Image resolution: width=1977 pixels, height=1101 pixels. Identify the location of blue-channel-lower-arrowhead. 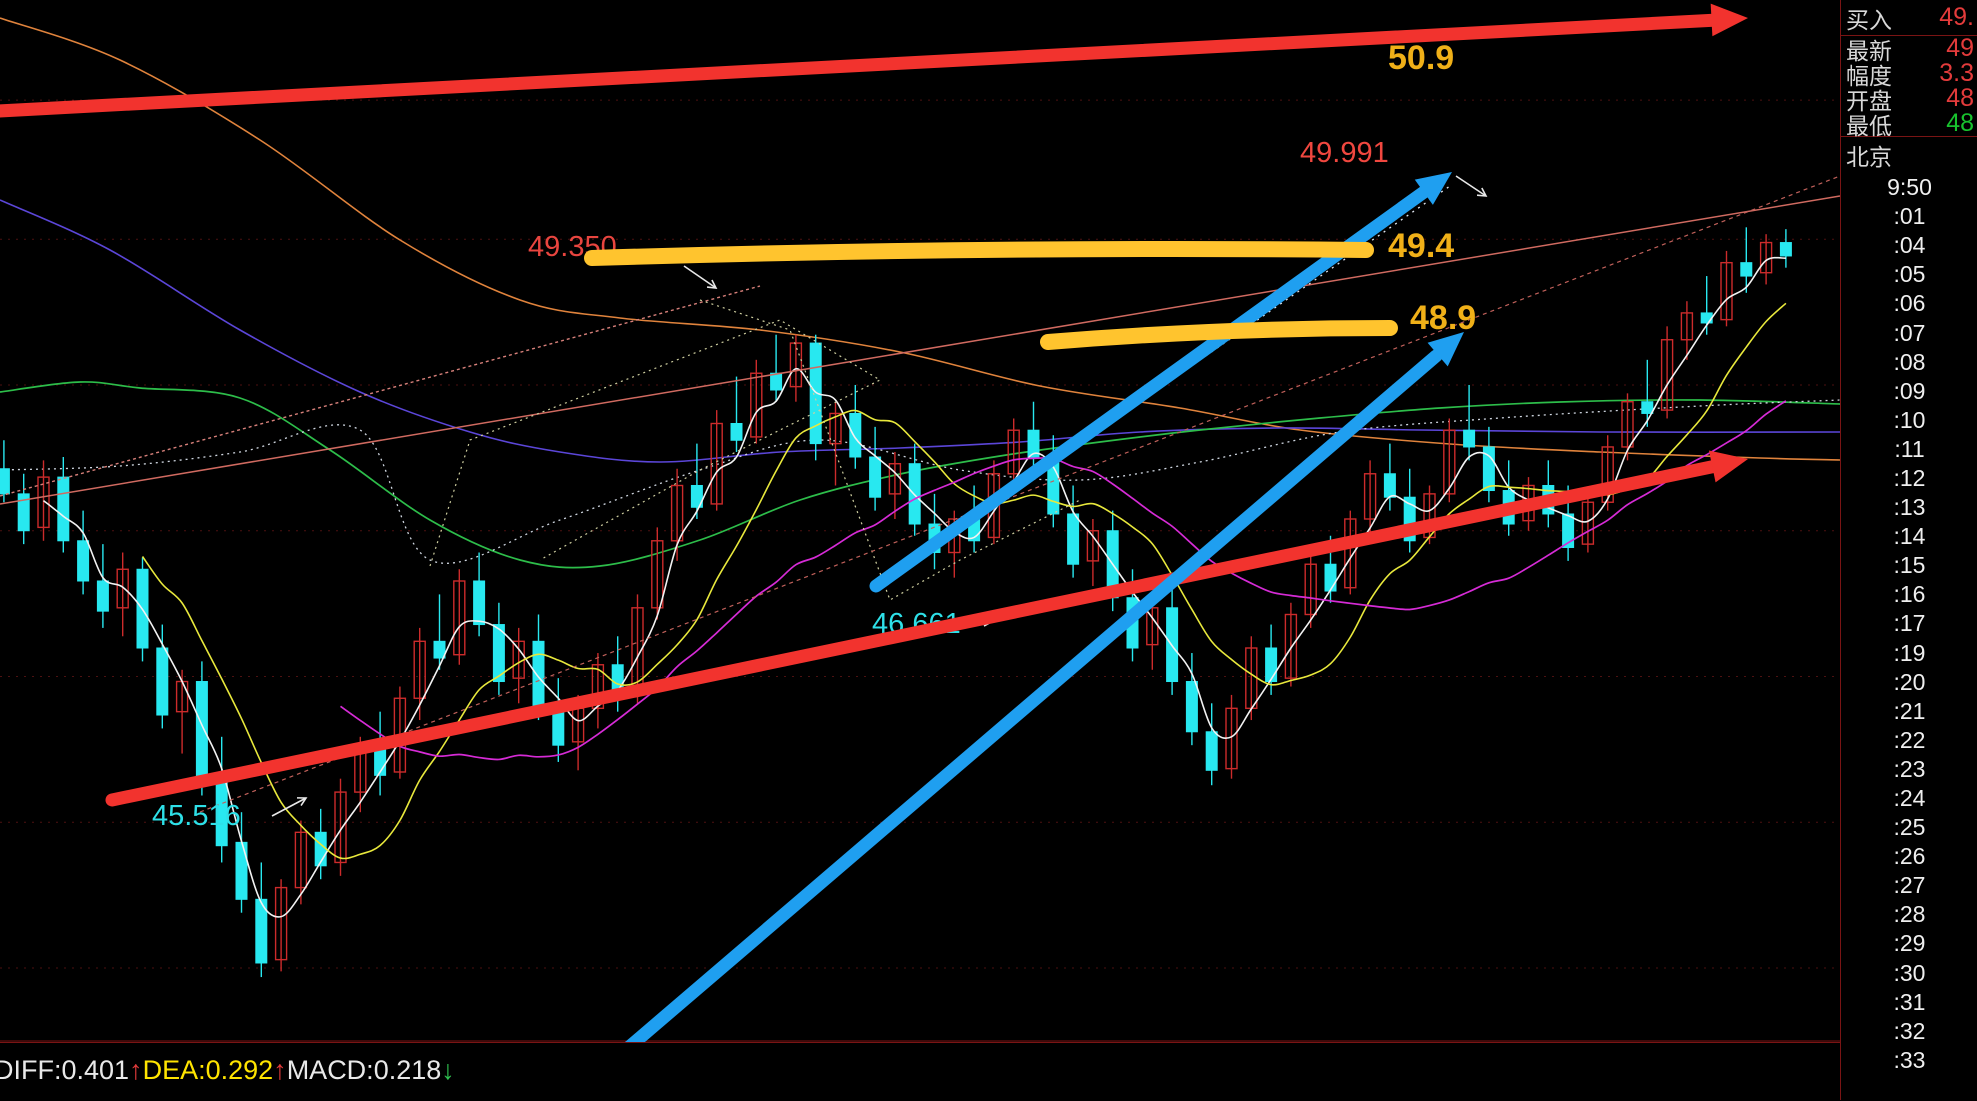
(1445, 349).